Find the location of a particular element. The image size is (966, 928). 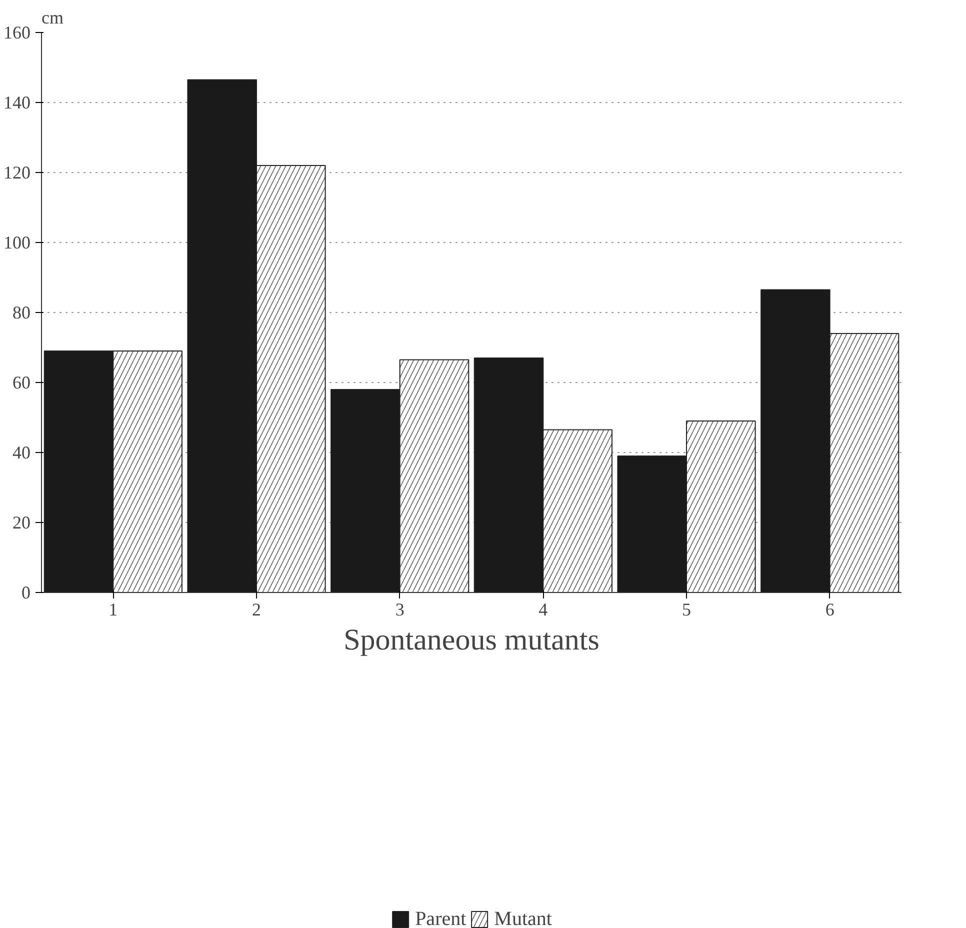

x-tick-label: 2 is located at coordinates (256, 610).